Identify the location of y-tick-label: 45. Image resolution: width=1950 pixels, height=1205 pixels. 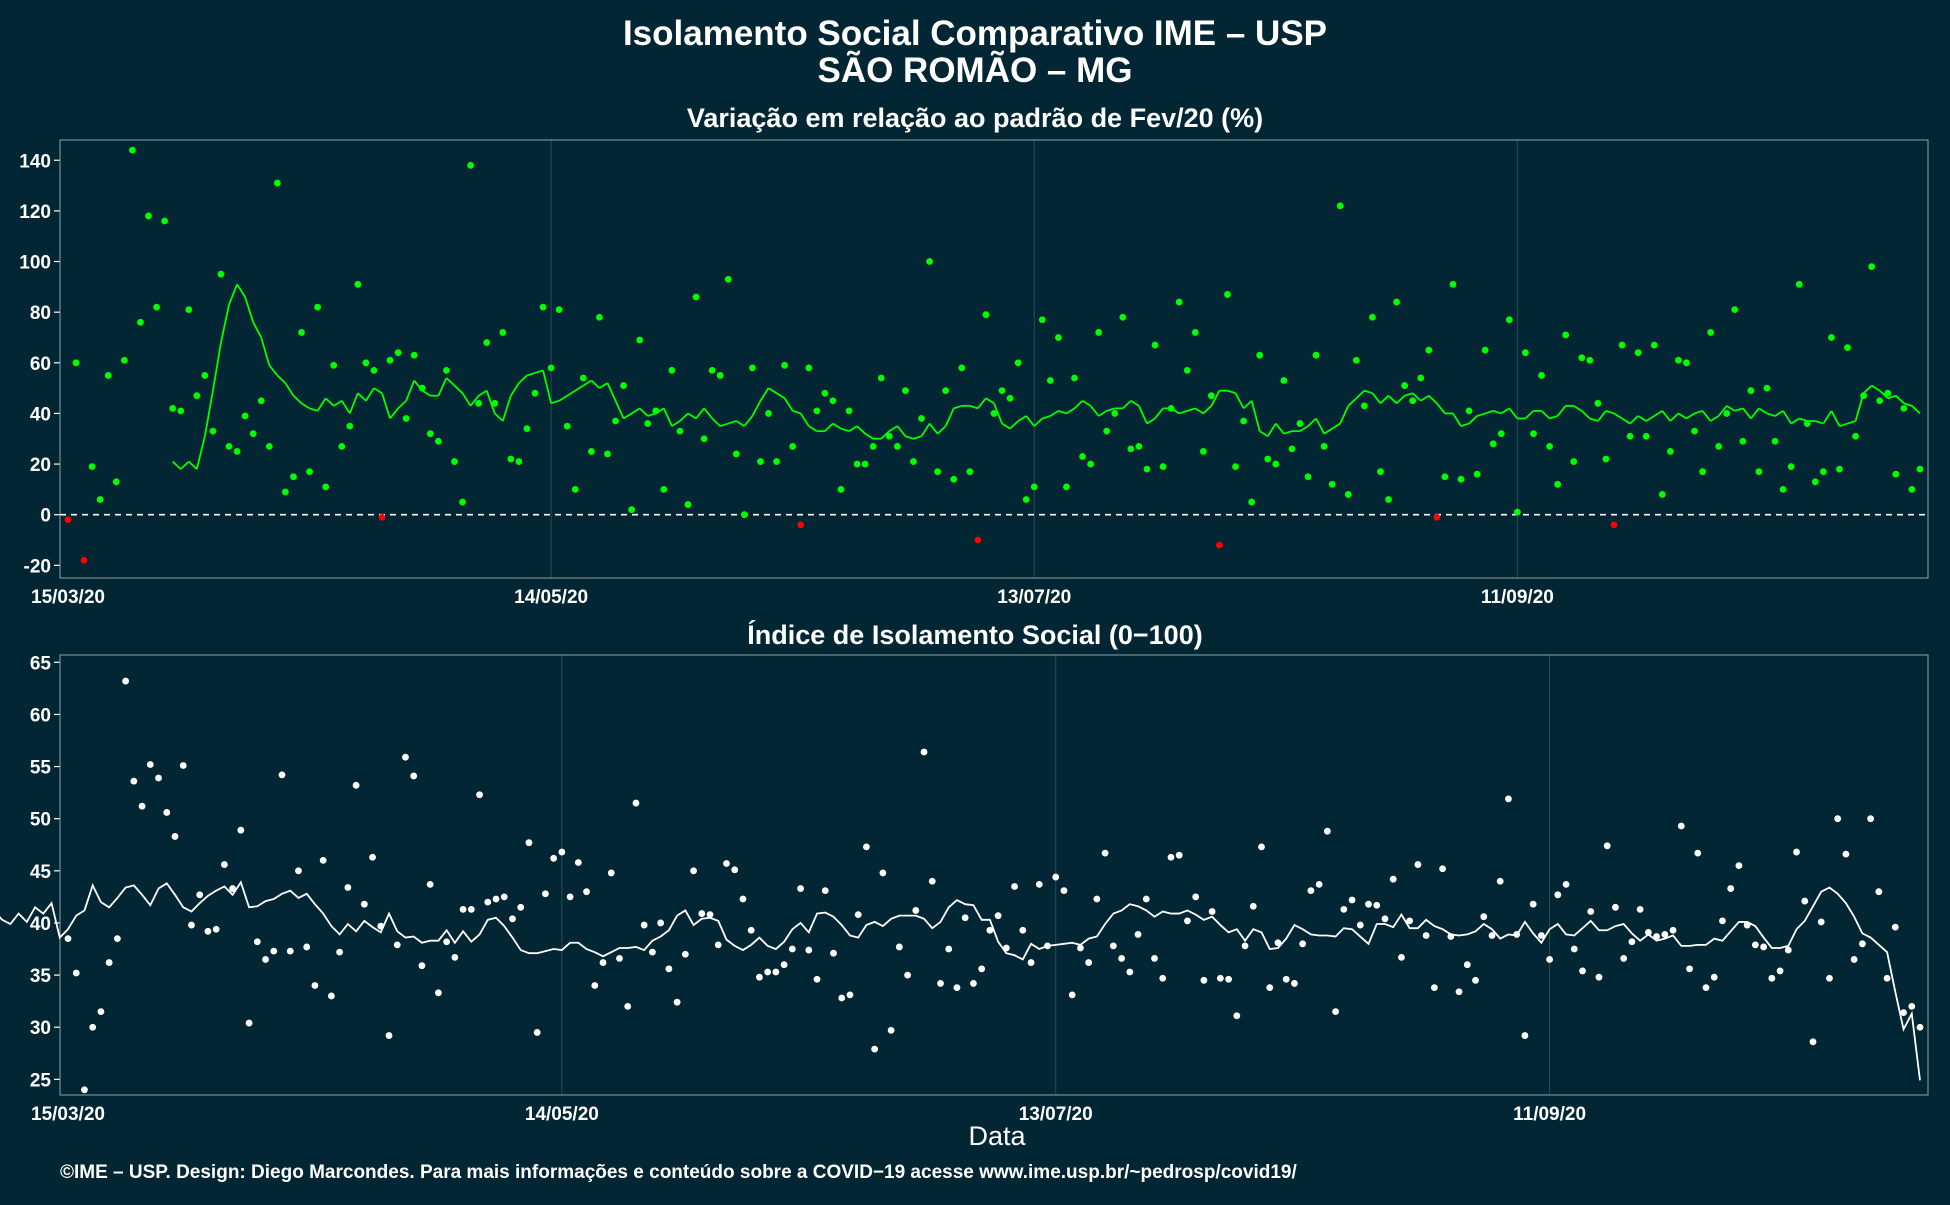
(41, 872).